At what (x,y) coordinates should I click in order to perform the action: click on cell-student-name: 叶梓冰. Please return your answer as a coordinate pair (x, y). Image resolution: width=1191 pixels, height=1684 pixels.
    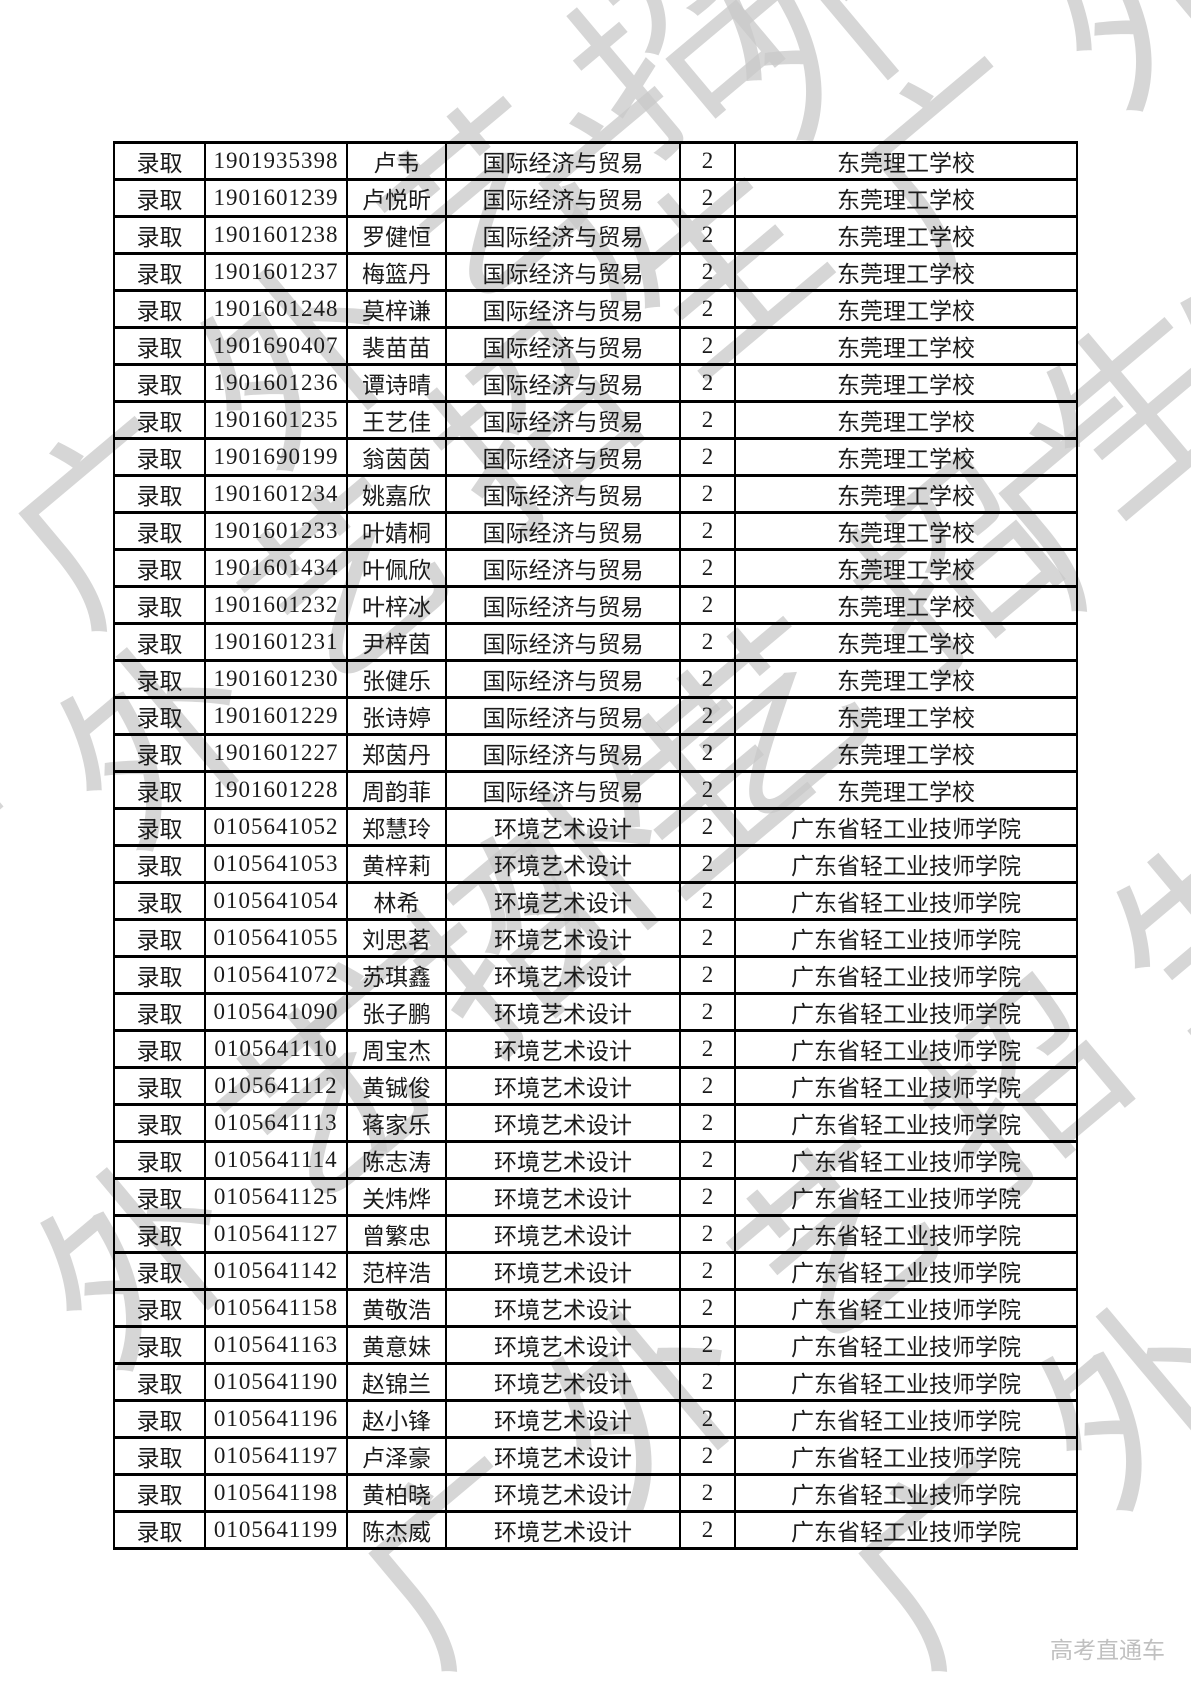
    Looking at the image, I should click on (396, 605).